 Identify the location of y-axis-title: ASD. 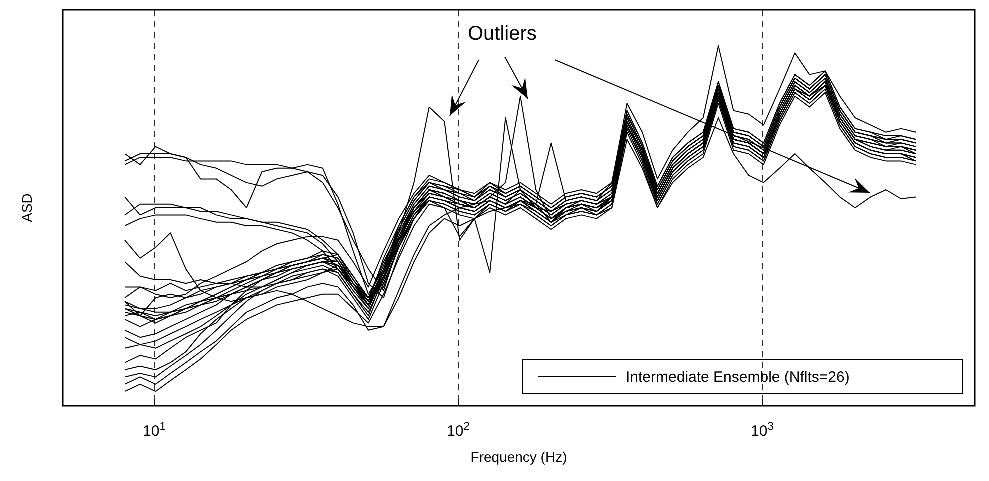
(27, 208).